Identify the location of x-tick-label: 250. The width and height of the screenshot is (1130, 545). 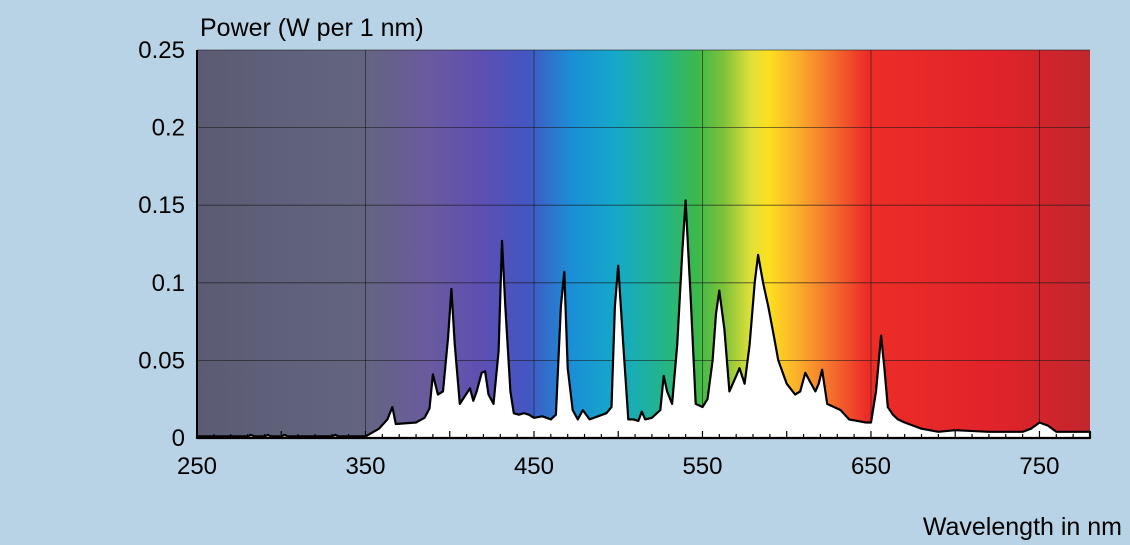
(197, 466).